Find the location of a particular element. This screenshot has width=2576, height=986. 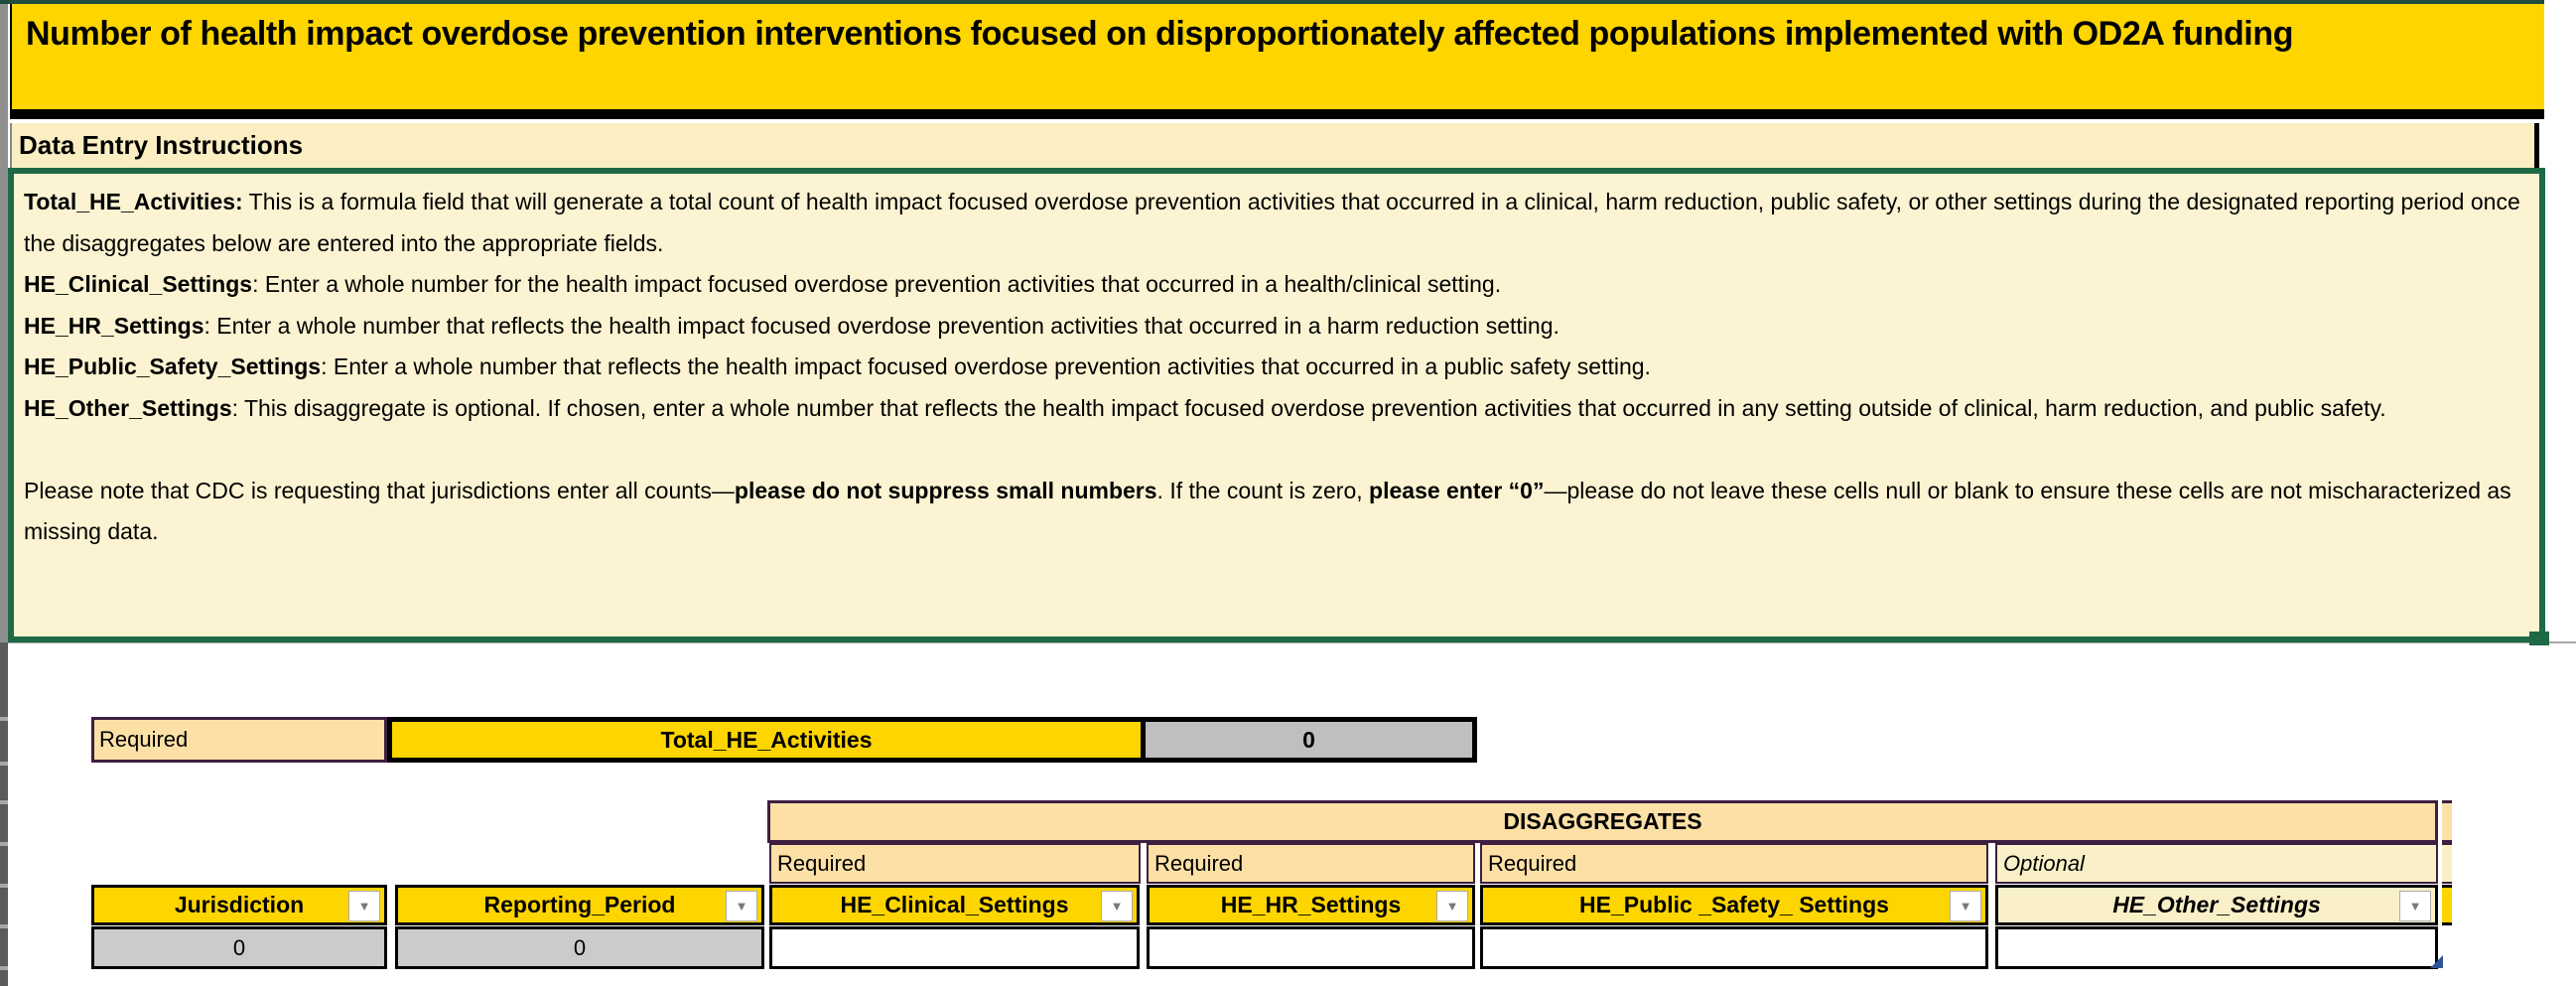

gridline is located at coordinates (1292, 642).